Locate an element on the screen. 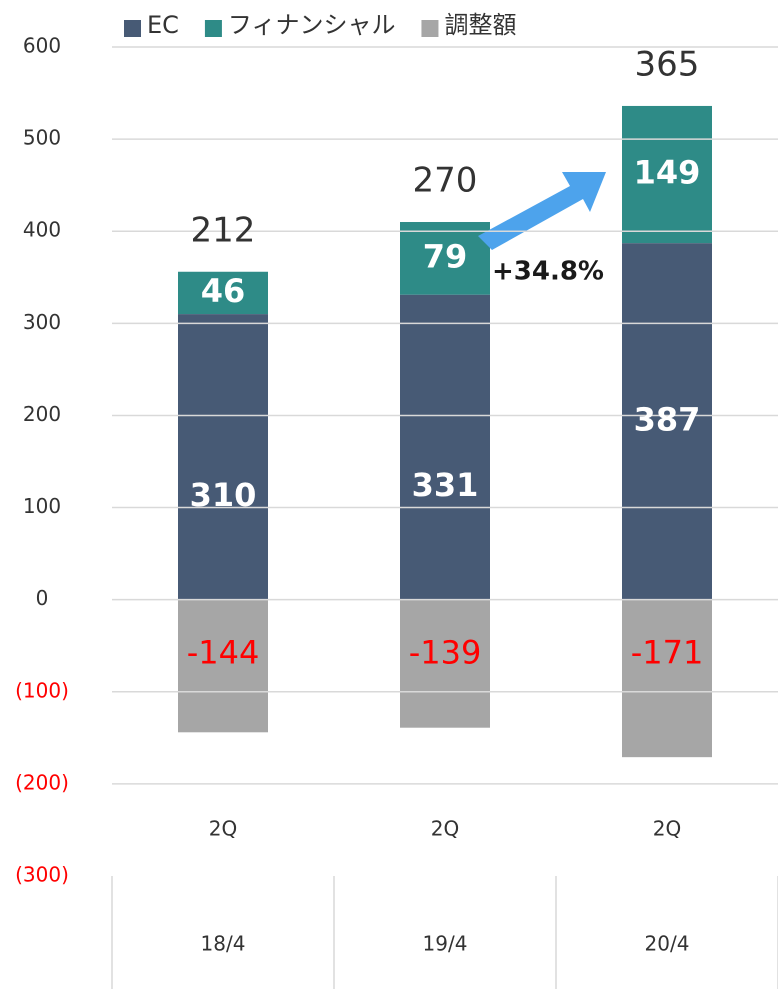  y-tick-label: 500 is located at coordinates (42, 138).